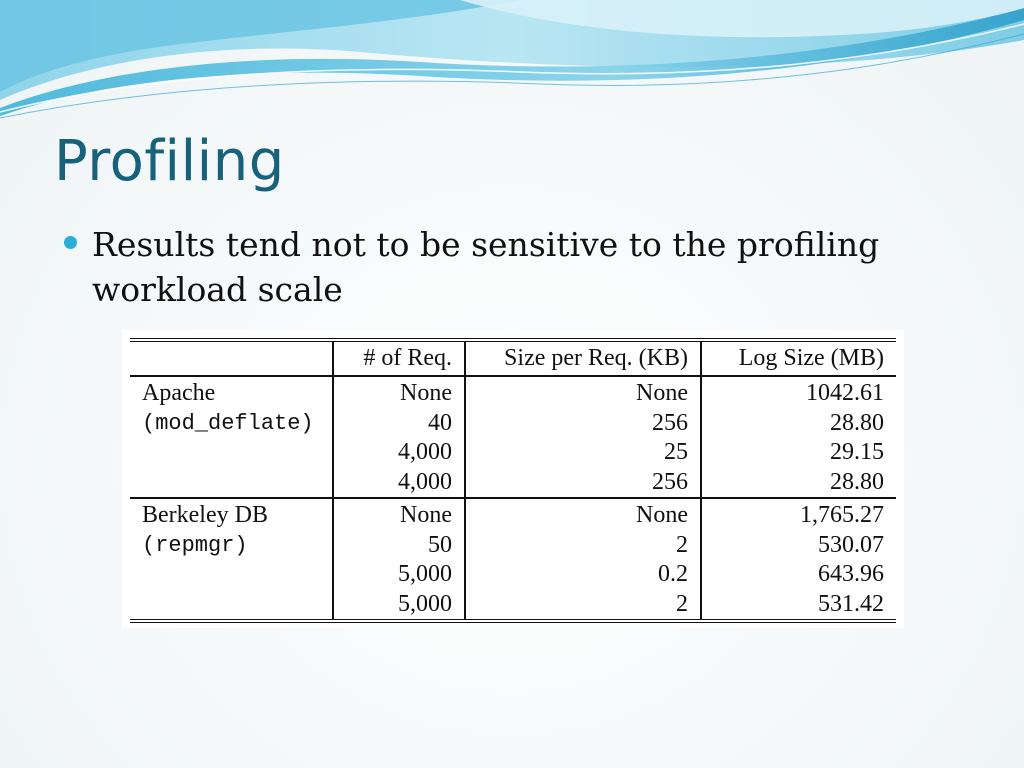 This screenshot has width=1024, height=768. What do you see at coordinates (798, 453) in the screenshot?
I see `log-size-cell: 29.15` at bounding box center [798, 453].